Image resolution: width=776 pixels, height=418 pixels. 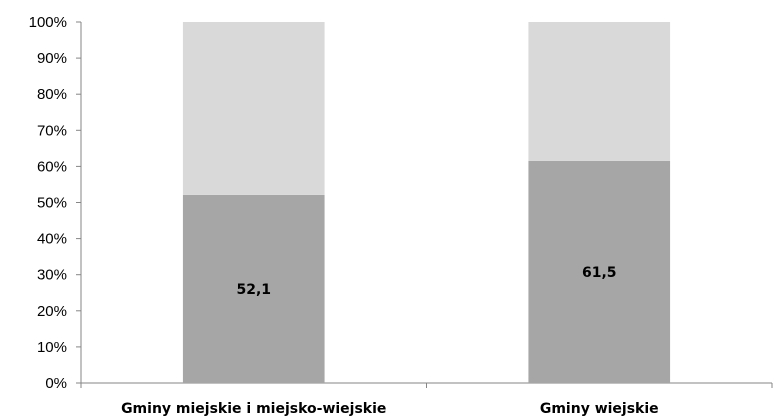 What do you see at coordinates (52, 275) in the screenshot?
I see `y-tick-label: 30%` at bounding box center [52, 275].